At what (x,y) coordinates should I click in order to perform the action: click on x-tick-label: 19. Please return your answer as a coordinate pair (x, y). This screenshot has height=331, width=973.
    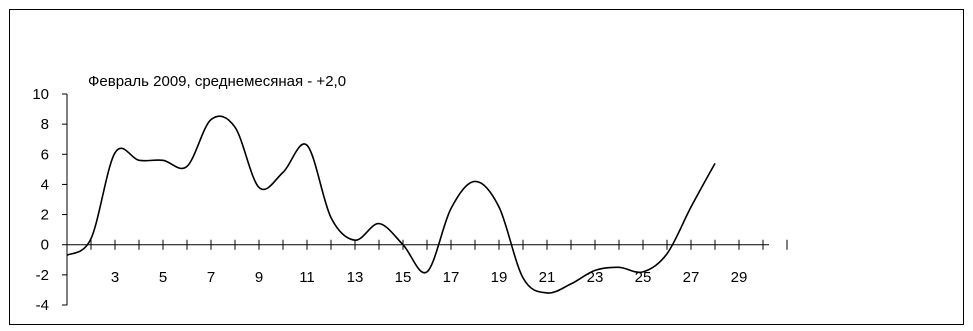
    Looking at the image, I should click on (499, 277).